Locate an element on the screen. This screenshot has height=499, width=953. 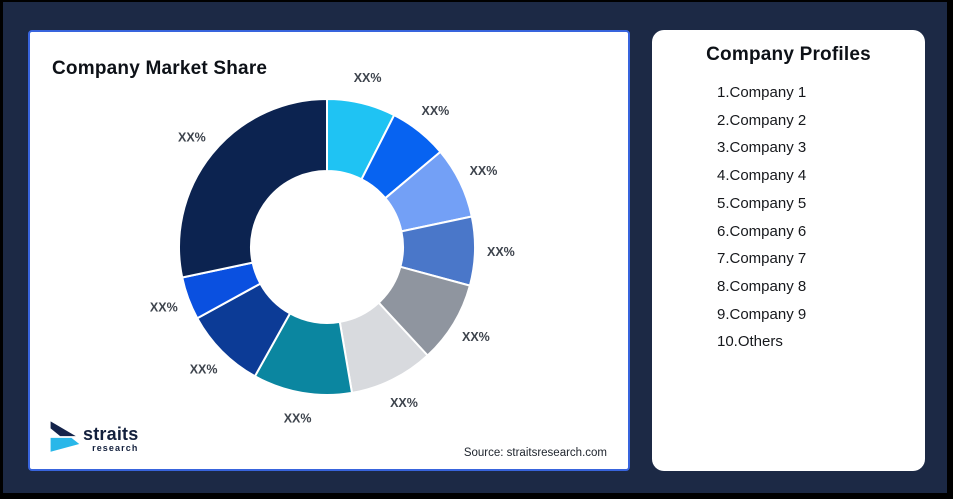
logo-mark-cyan-arrow is located at coordinates (65, 444).